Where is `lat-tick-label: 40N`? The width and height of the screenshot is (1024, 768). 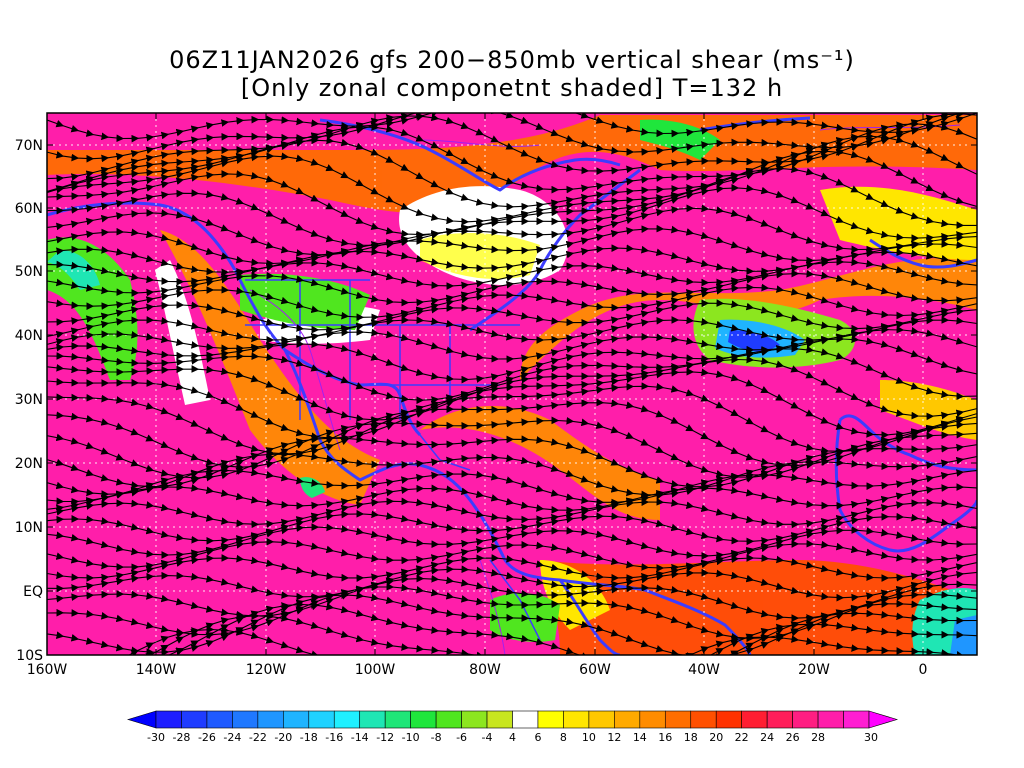
lat-tick-label: 40N is located at coordinates (29, 336).